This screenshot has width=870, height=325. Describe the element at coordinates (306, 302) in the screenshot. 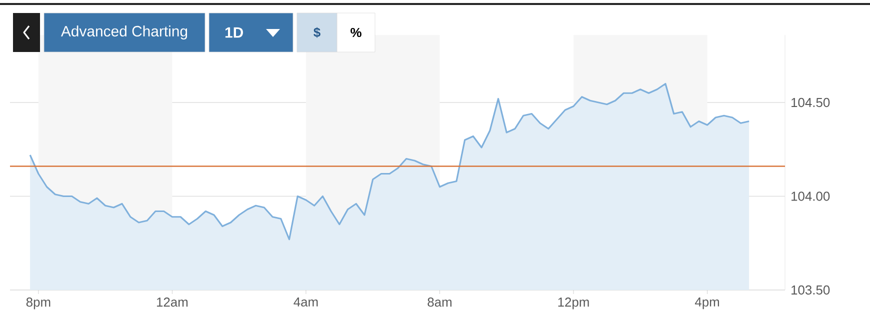

I see `x-tick-label: 4am` at that location.